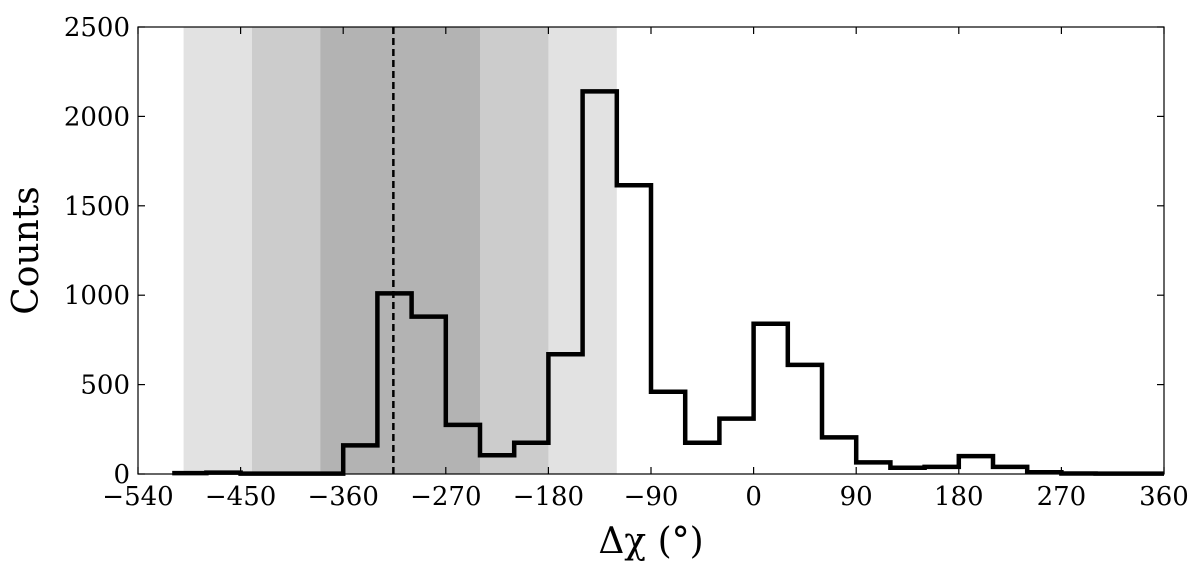 The height and width of the screenshot is (569, 1200). What do you see at coordinates (856, 497) in the screenshot?
I see `x-tick-label: 90` at bounding box center [856, 497].